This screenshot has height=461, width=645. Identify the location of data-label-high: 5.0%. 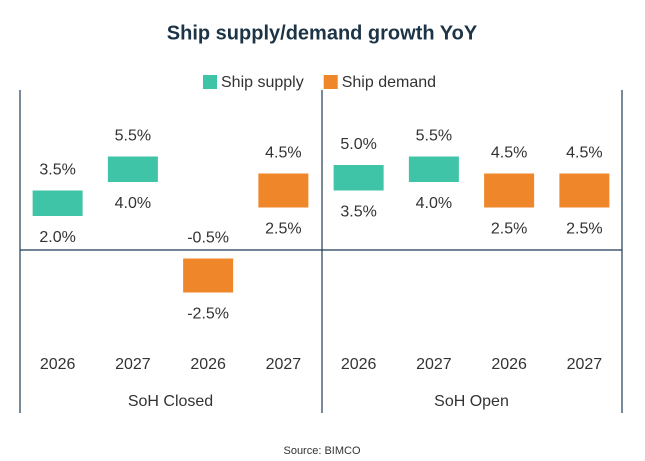
(358, 144).